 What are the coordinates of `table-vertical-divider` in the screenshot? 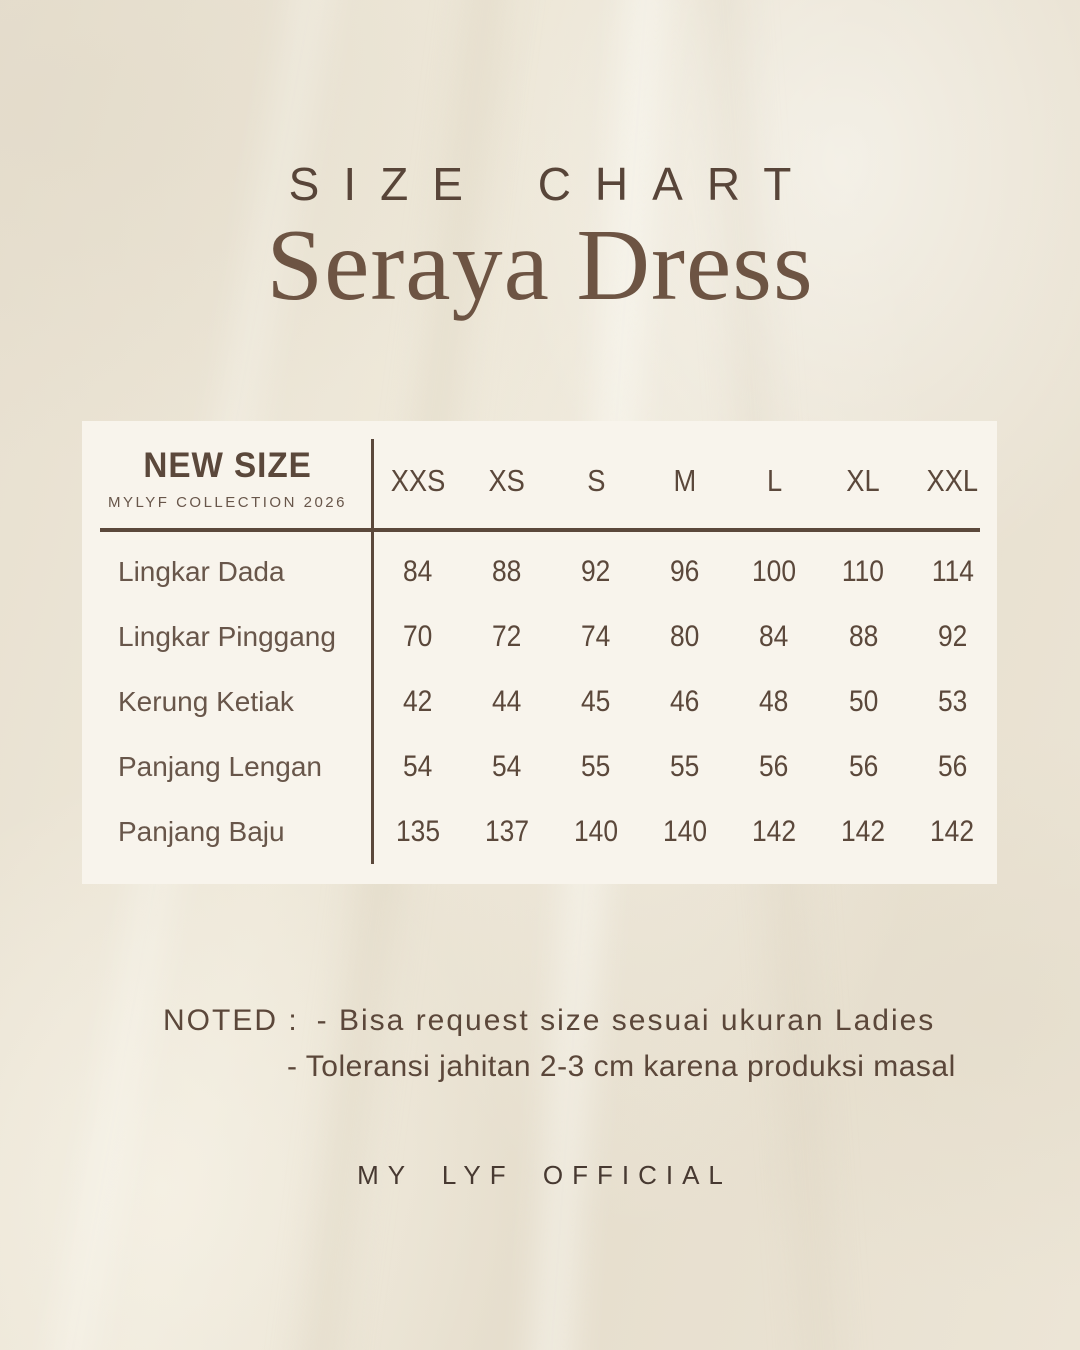 It's located at (372, 651).